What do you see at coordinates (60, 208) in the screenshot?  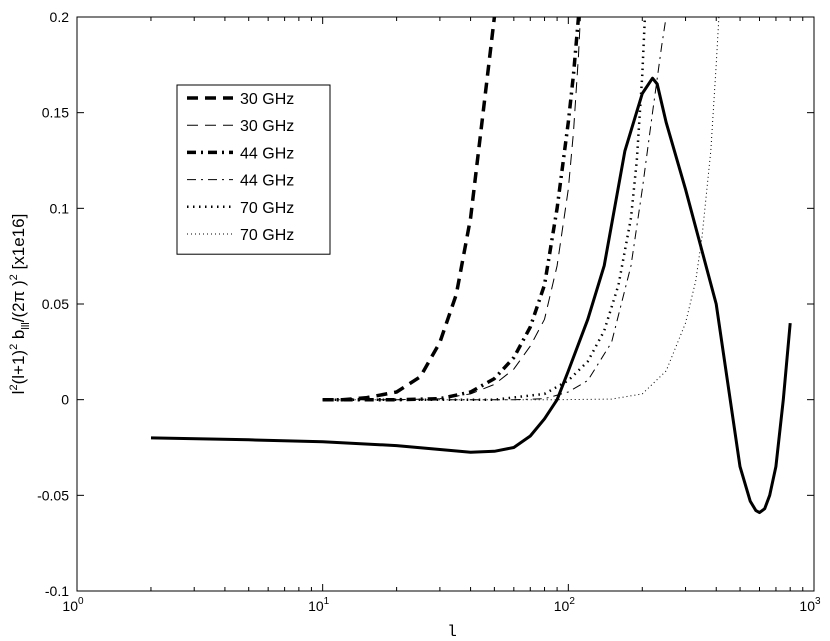 I see `y-tick-label: 0.1` at bounding box center [60, 208].